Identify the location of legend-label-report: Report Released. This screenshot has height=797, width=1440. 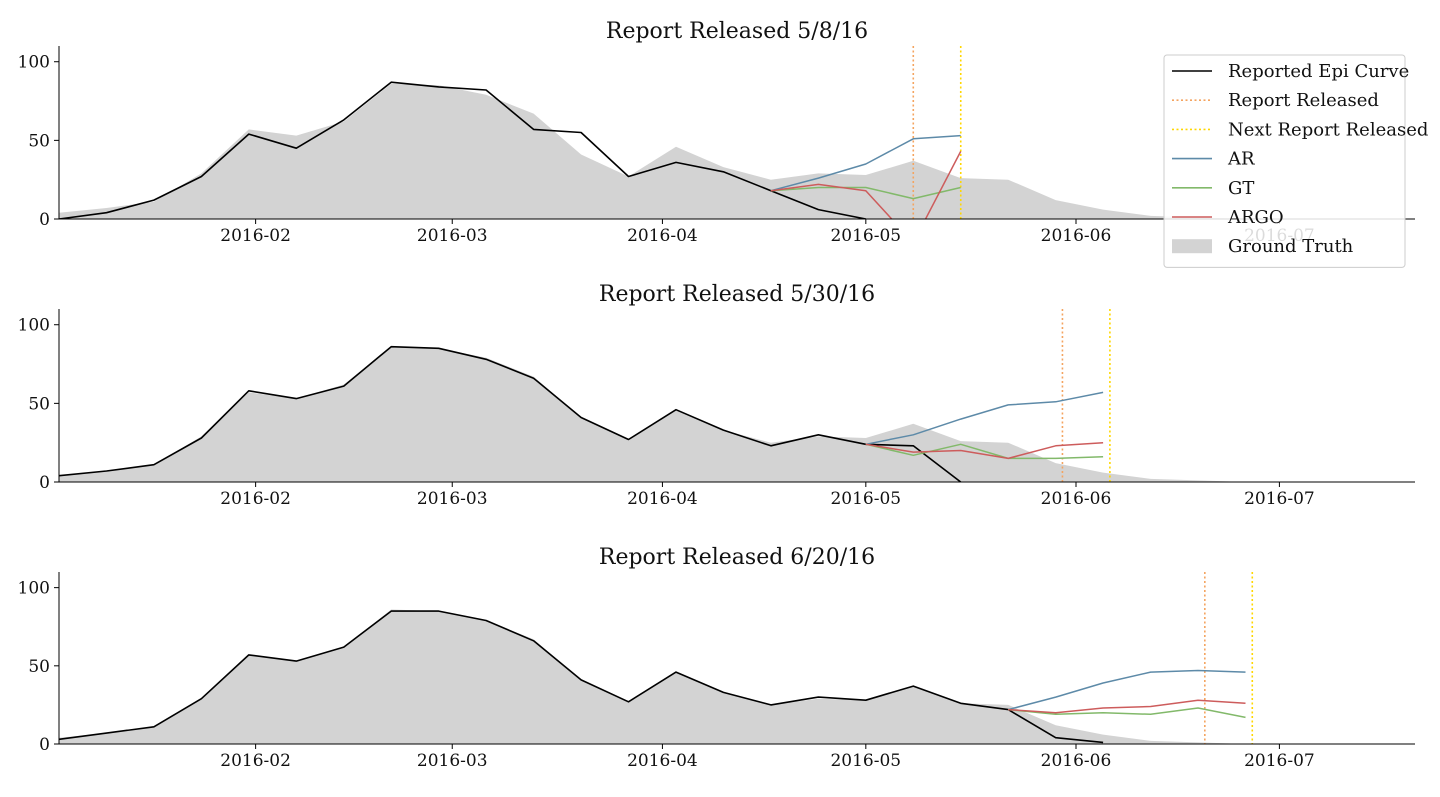
(1303, 100).